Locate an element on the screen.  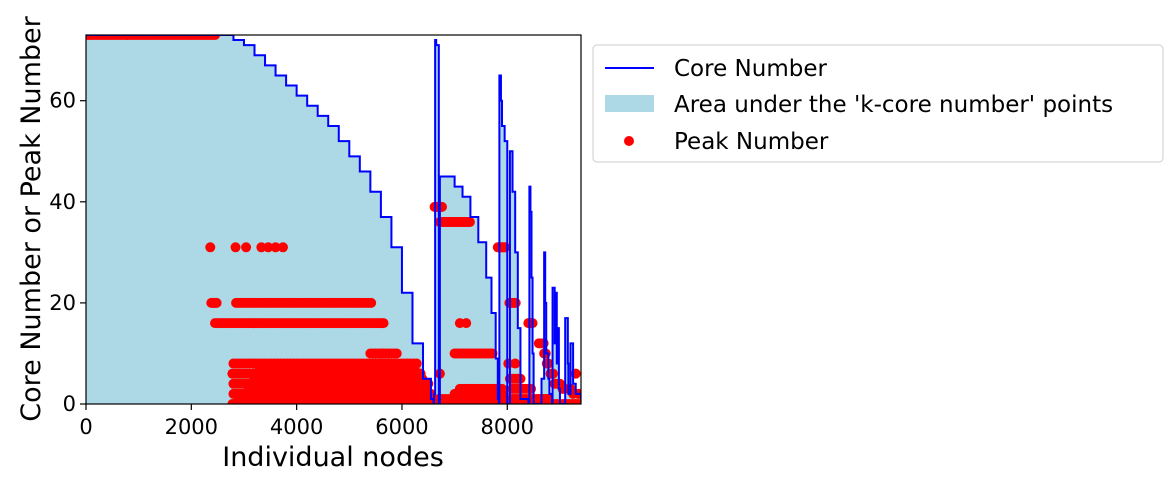
y-axis-label: Core Number or Peak Number is located at coordinates (31, 218).